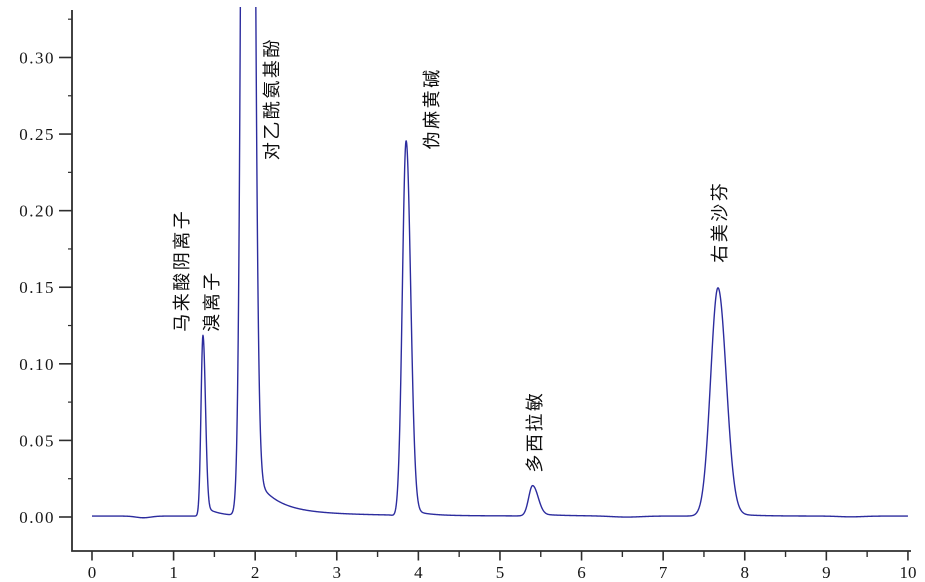 This screenshot has height=582, width=925. I want to click on x-tick-label: 2, so click(255, 572).